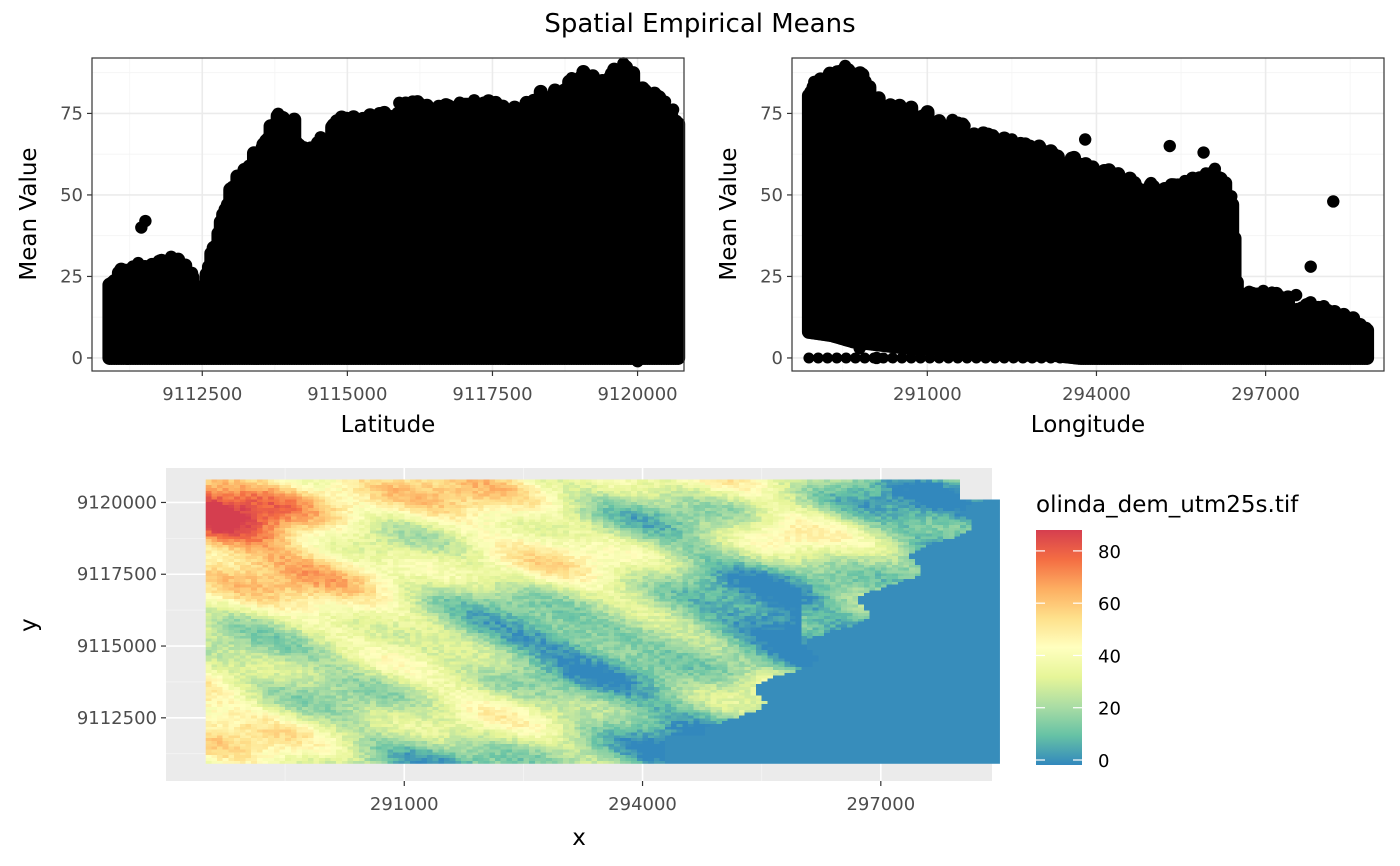 This screenshot has width=1400, height=866. I want to click on longitude-x-axis: 291000 294000 297000, so click(1096, 388).